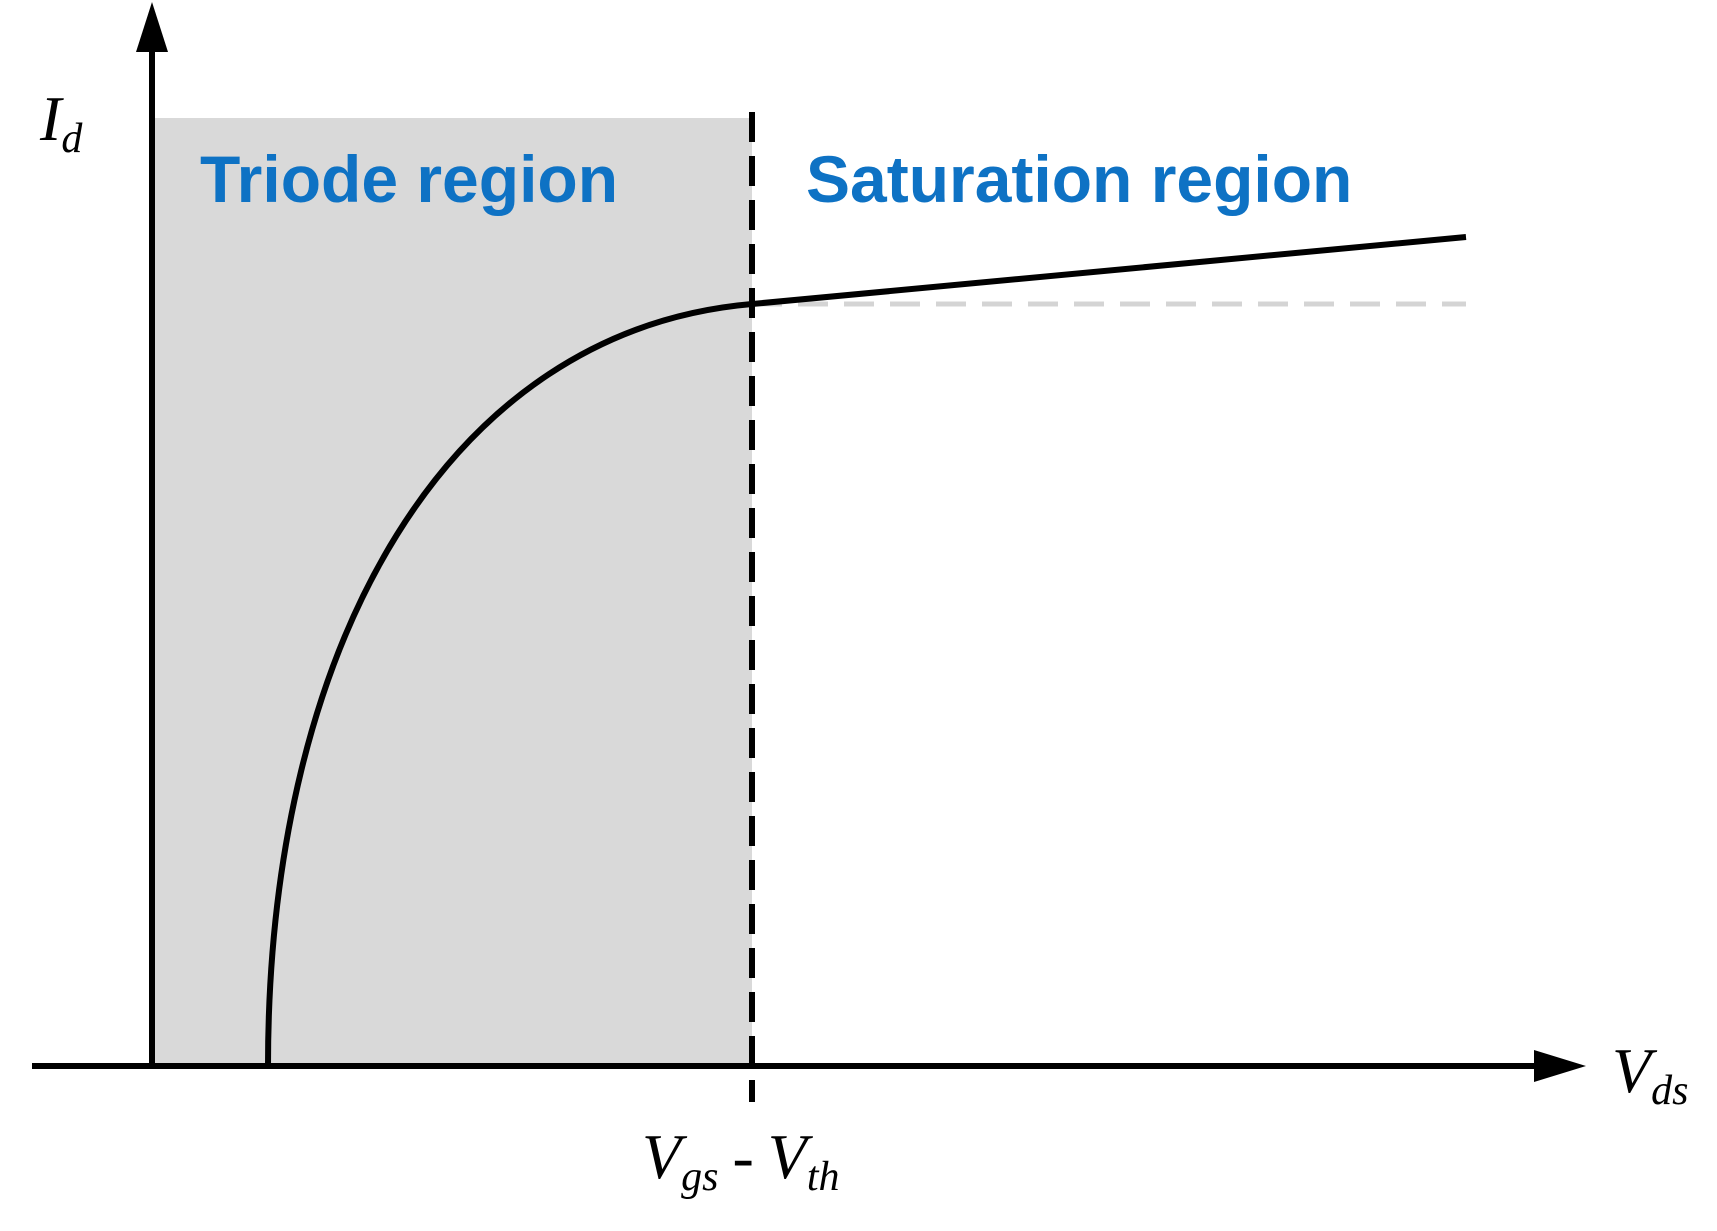 Image resolution: width=1717 pixels, height=1231 pixels. What do you see at coordinates (72, 139) in the screenshot?
I see `y-axis-label-sub: d` at bounding box center [72, 139].